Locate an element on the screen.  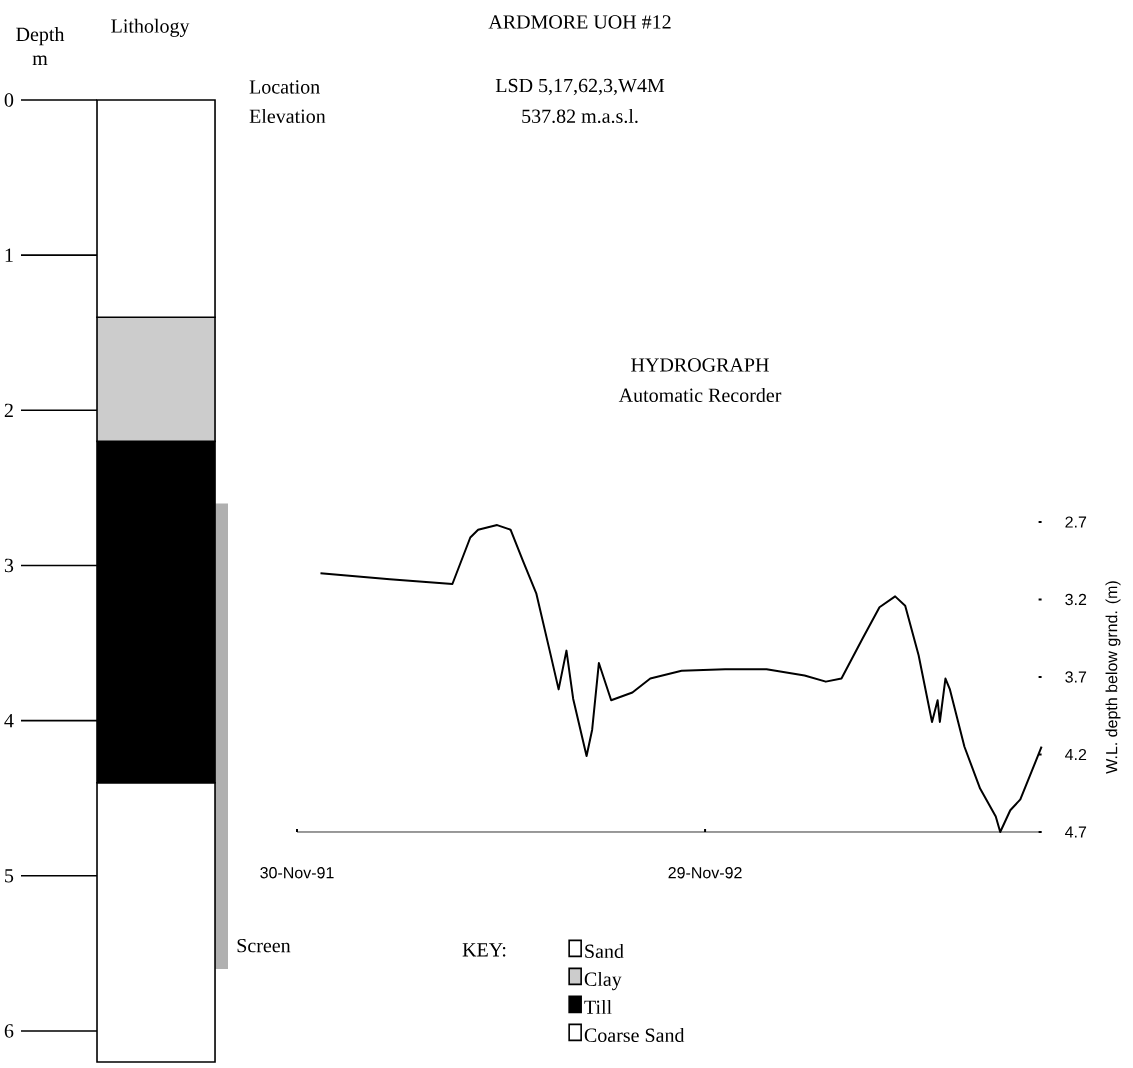
y-axis-title: Depth m is located at coordinates (40, 46).